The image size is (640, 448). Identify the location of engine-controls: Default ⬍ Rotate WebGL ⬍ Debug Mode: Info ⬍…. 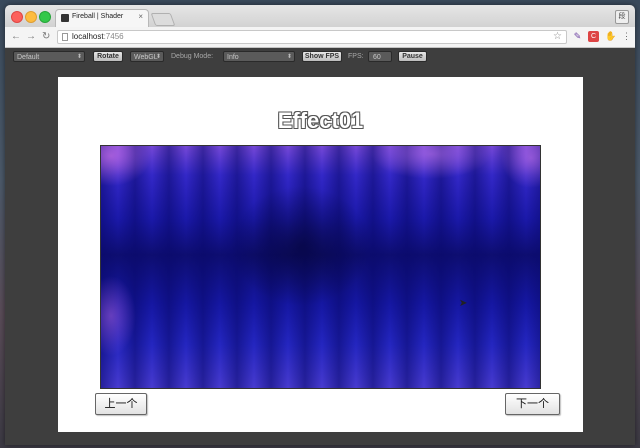
(320, 56).